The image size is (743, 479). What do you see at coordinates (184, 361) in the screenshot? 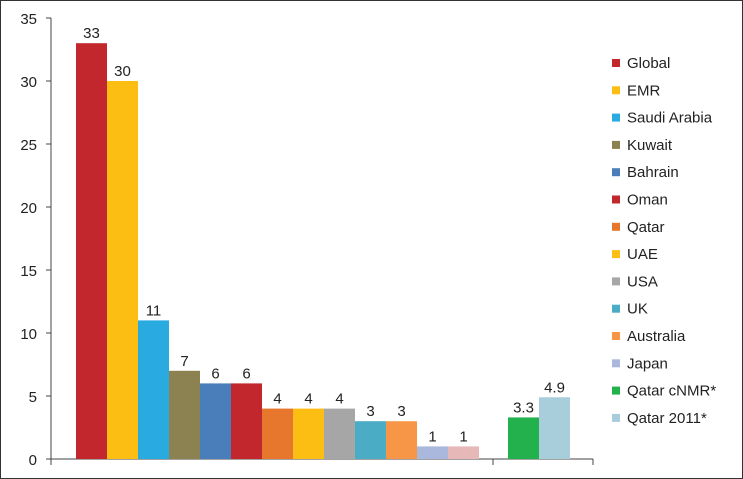
I see `data-label-kuwait: 7` at bounding box center [184, 361].